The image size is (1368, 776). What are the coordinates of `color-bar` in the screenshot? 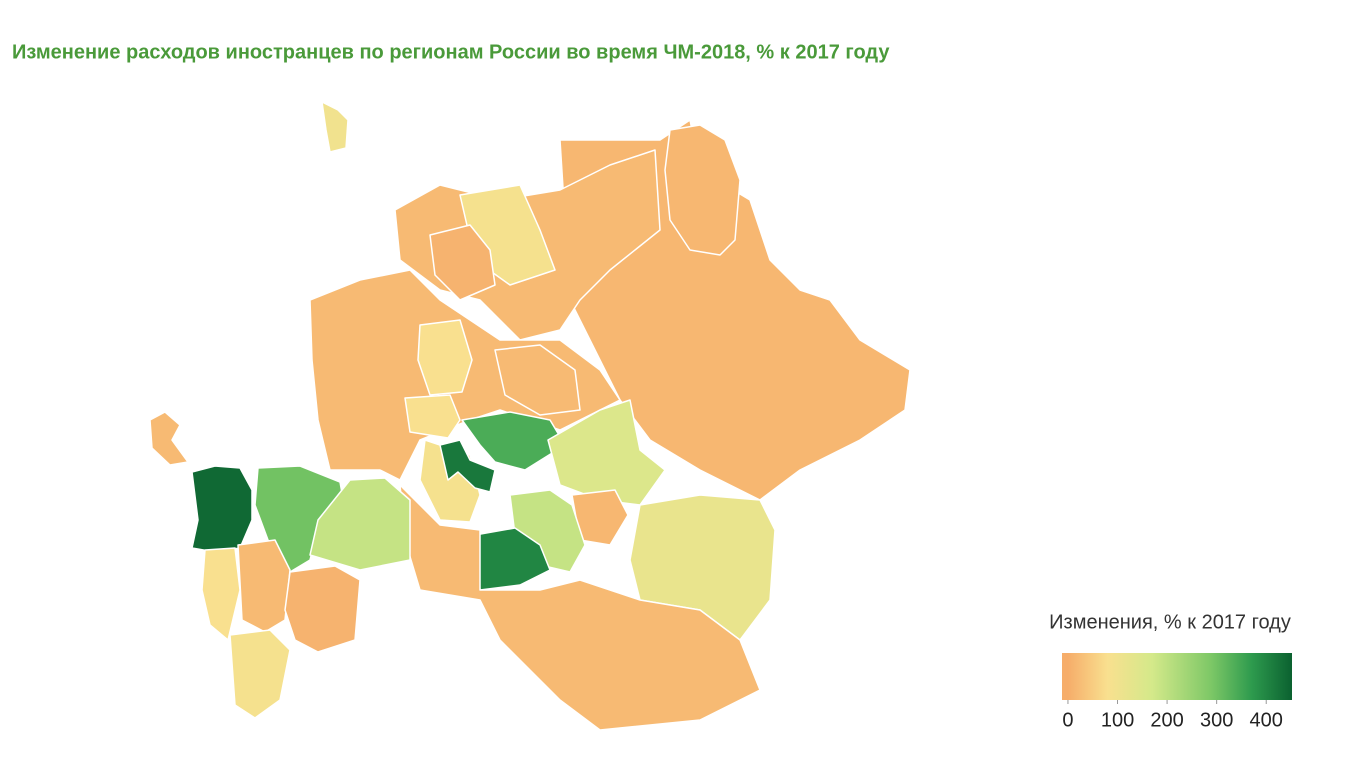 It's located at (1177, 676).